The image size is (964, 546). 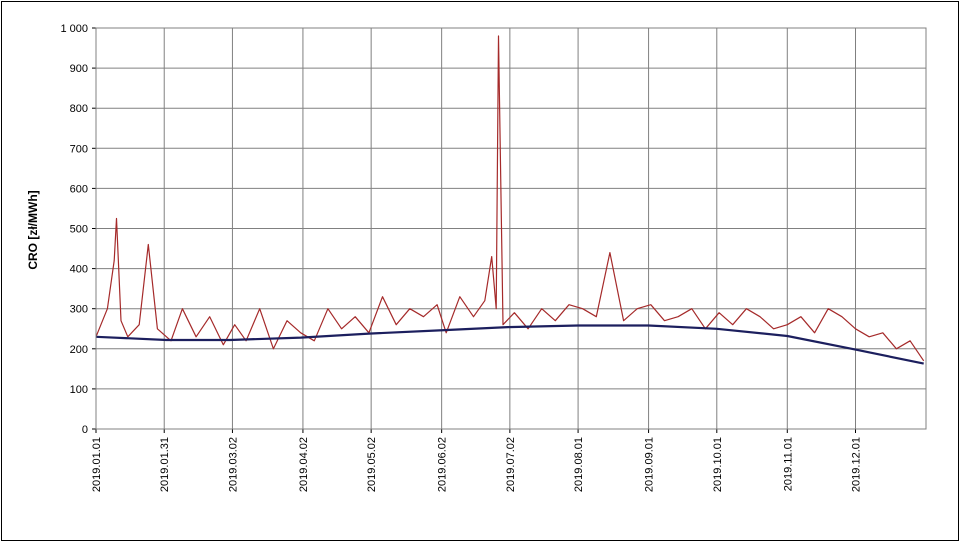 I want to click on x-tick-label: 2019.01.31, so click(x=165, y=464).